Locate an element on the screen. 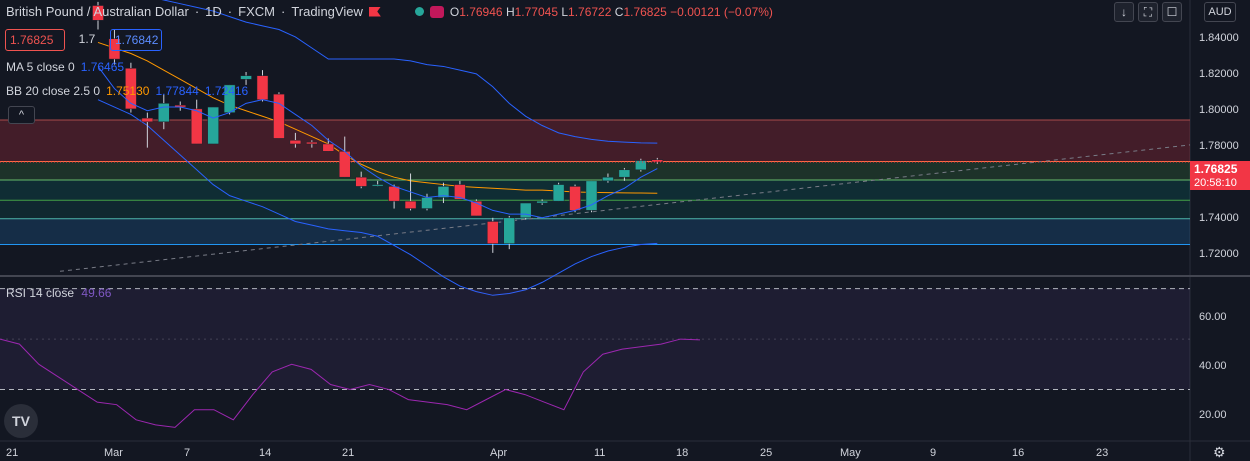 This screenshot has width=1250, height=461. rsi-axis-label: 40.00 is located at coordinates (1213, 366).